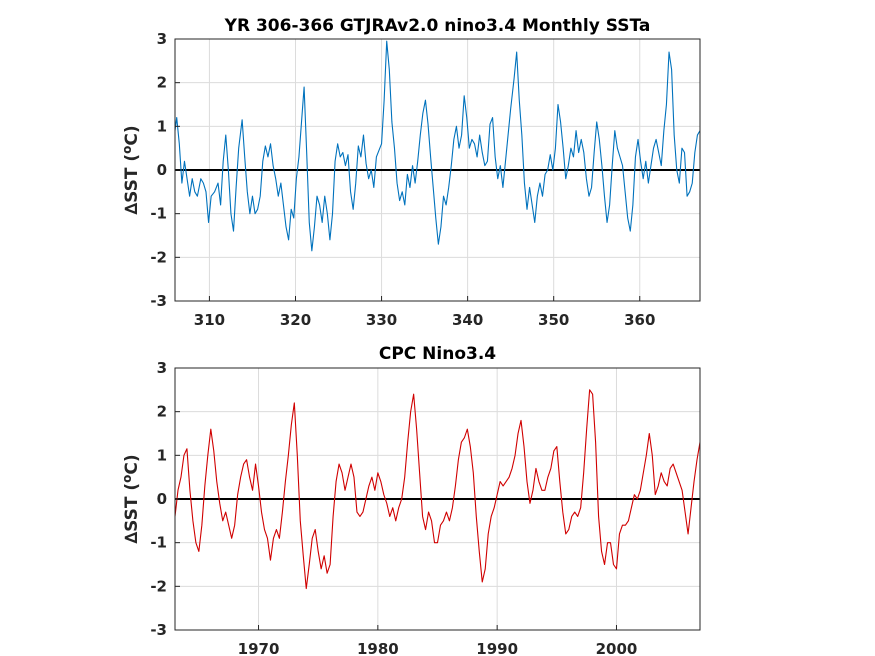  I want to click on x-tick-label: 2000, so click(617, 648).